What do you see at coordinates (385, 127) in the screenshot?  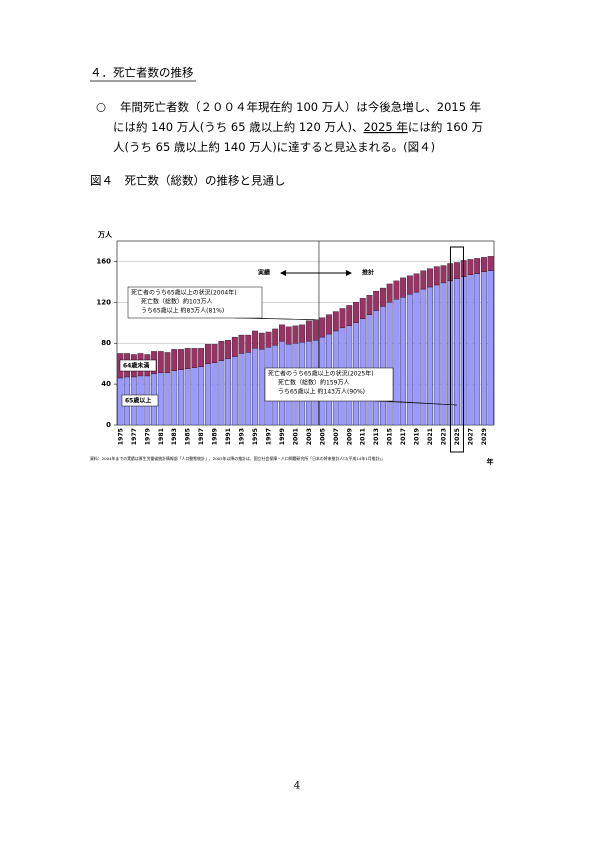 I see `underlined-text: 2025 年` at bounding box center [385, 127].